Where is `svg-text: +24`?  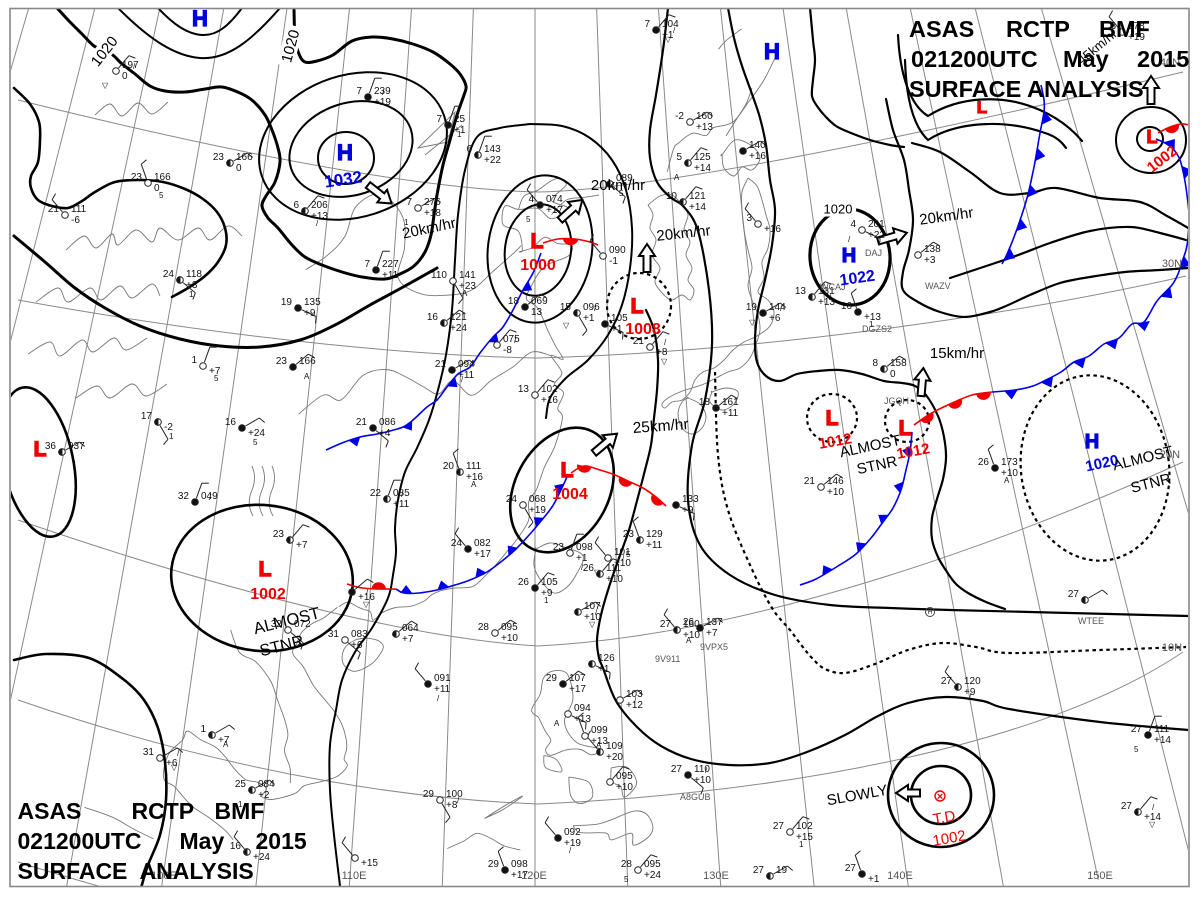 svg-text: +24 is located at coordinates (652, 875).